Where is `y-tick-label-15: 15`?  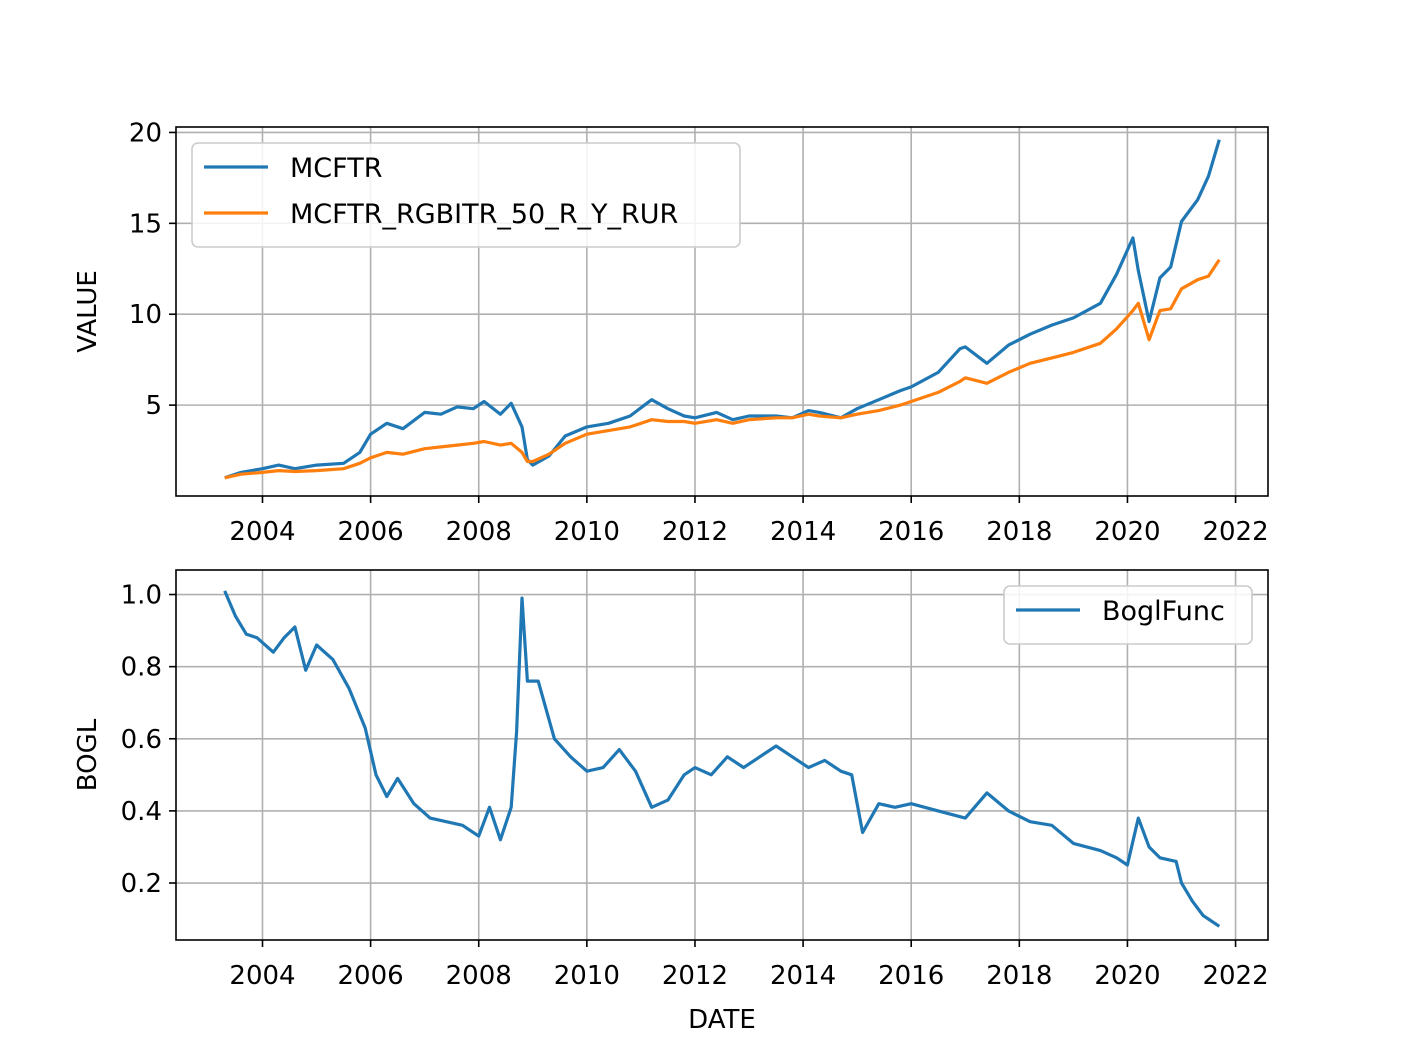 y-tick-label-15: 15 is located at coordinates (145, 224).